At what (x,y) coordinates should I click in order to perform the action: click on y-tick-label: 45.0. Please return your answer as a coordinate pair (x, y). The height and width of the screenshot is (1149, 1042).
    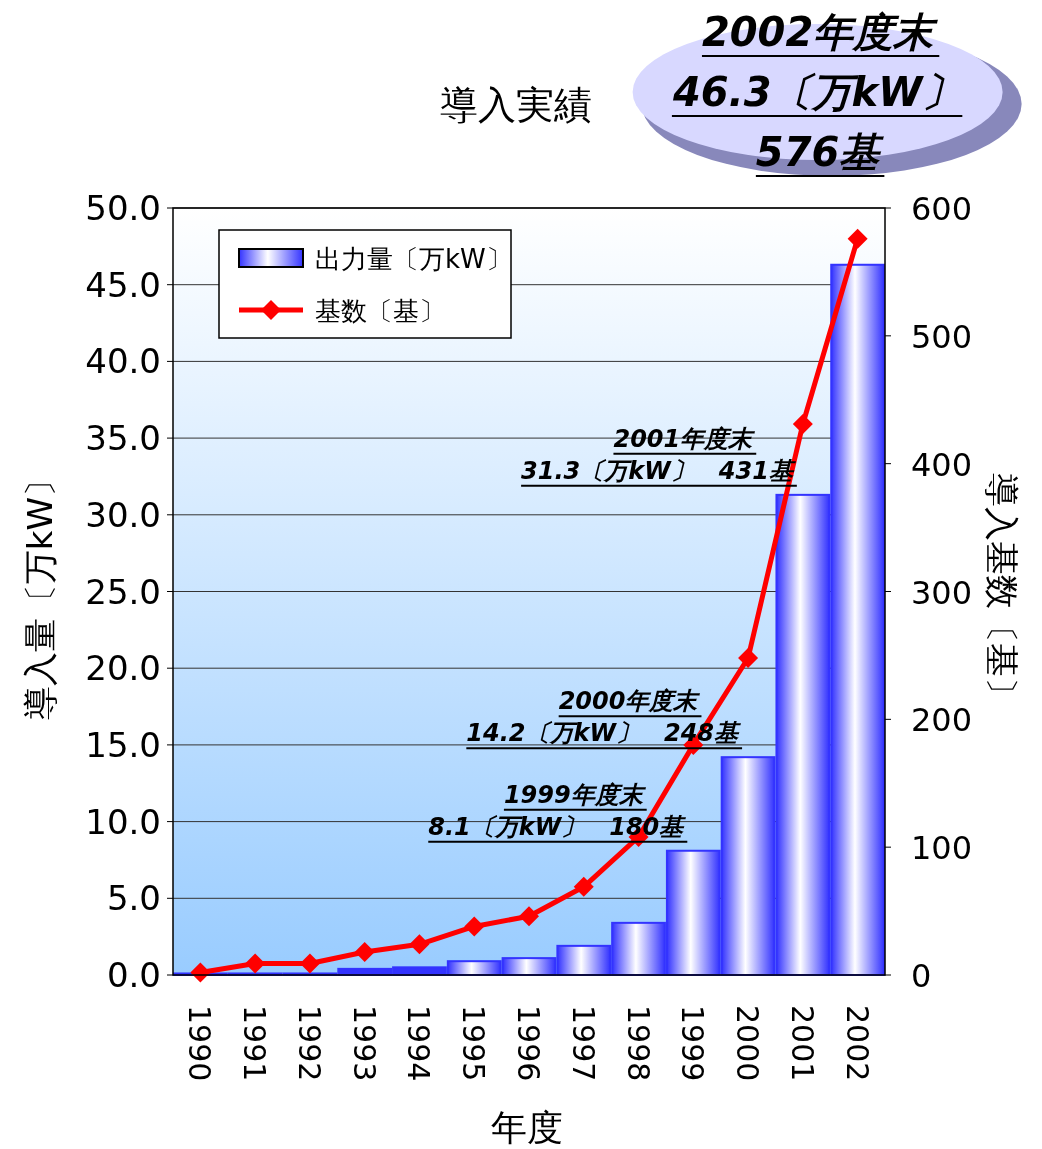
    Looking at the image, I should click on (123, 284).